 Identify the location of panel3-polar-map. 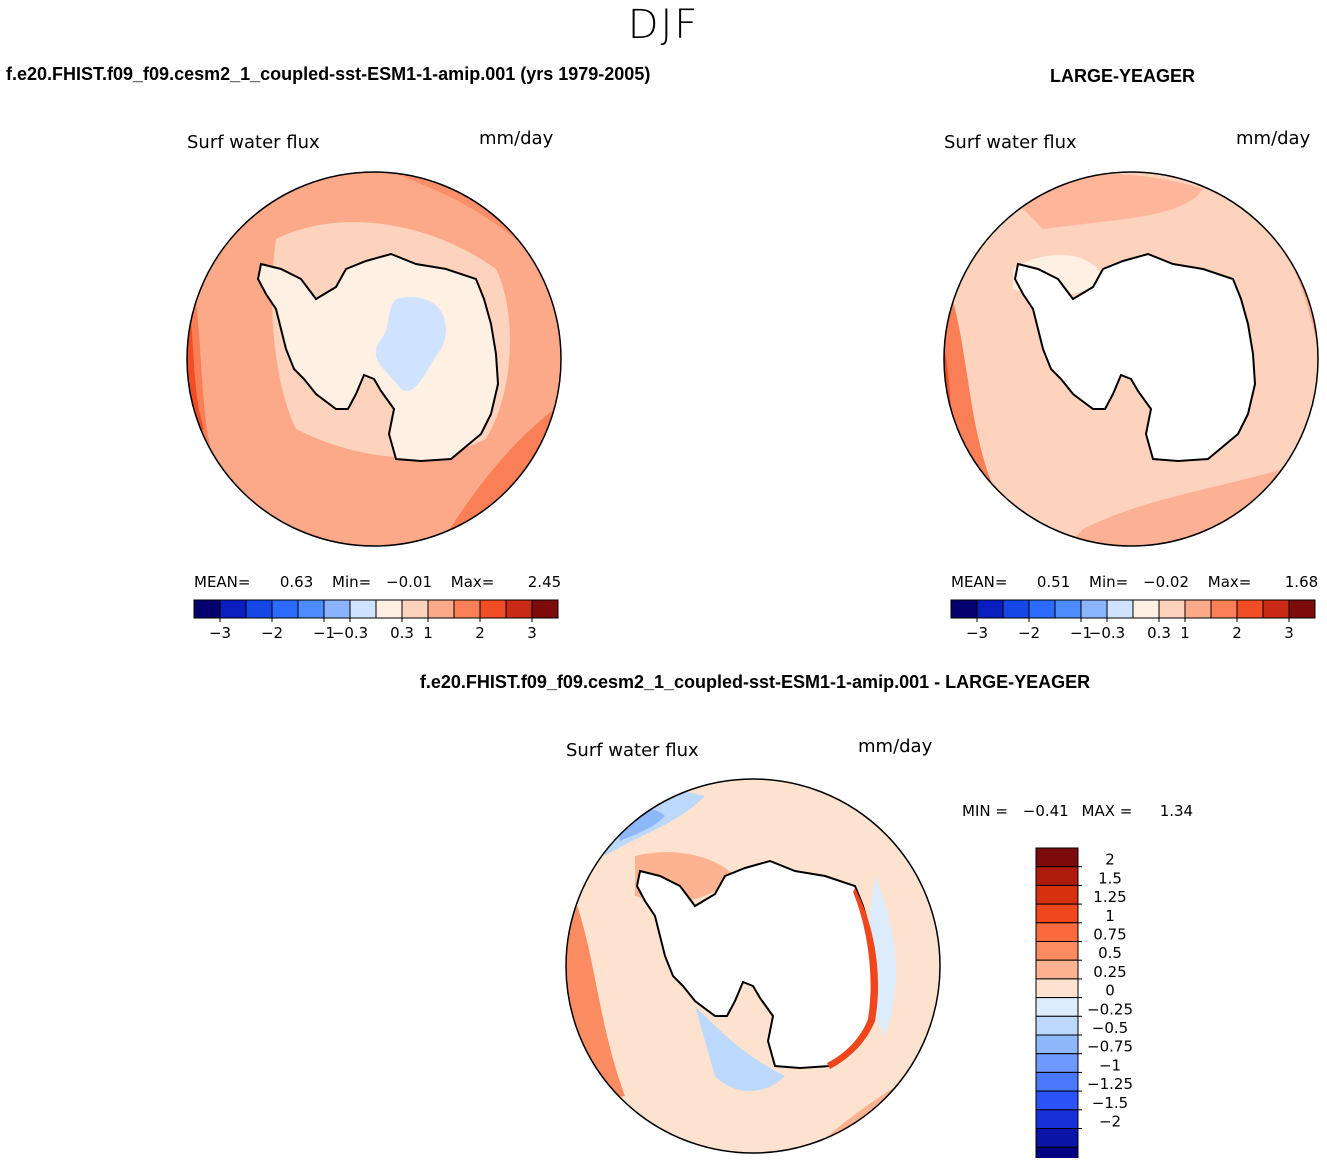
(753, 966).